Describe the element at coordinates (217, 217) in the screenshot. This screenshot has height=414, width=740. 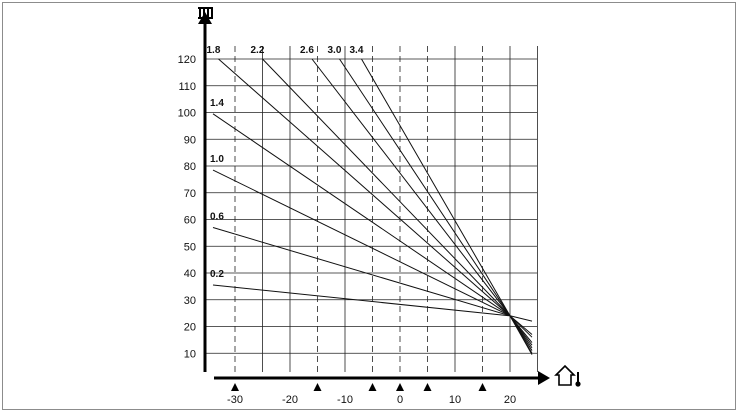
I see `series-label: 0.6` at that location.